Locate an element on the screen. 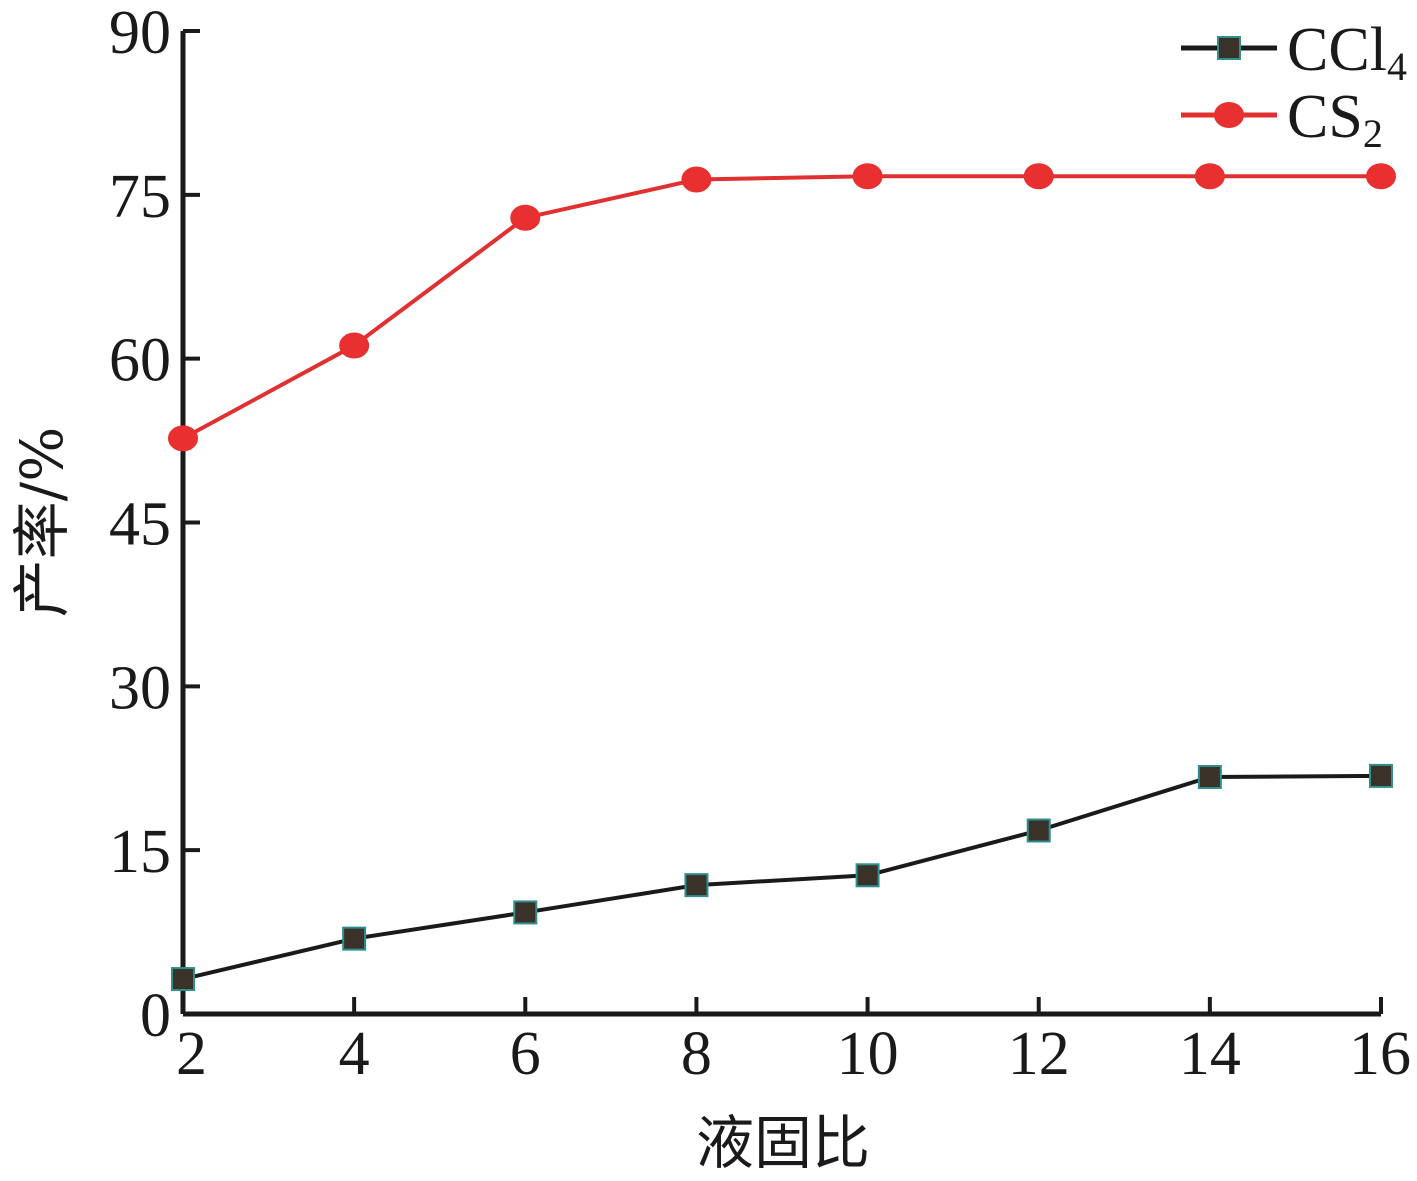 The width and height of the screenshot is (1417, 1181). y-tick-label: 75 is located at coordinates (140, 197).